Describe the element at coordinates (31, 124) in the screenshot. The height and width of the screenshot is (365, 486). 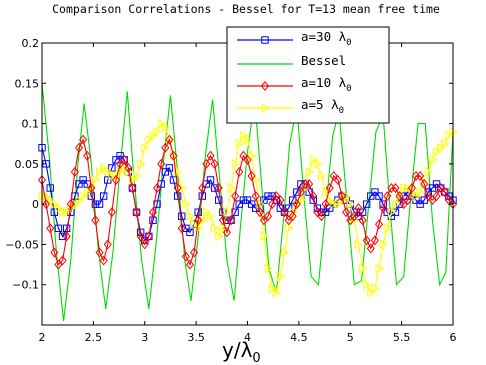
I see `y-tick-label: 0.1` at that location.